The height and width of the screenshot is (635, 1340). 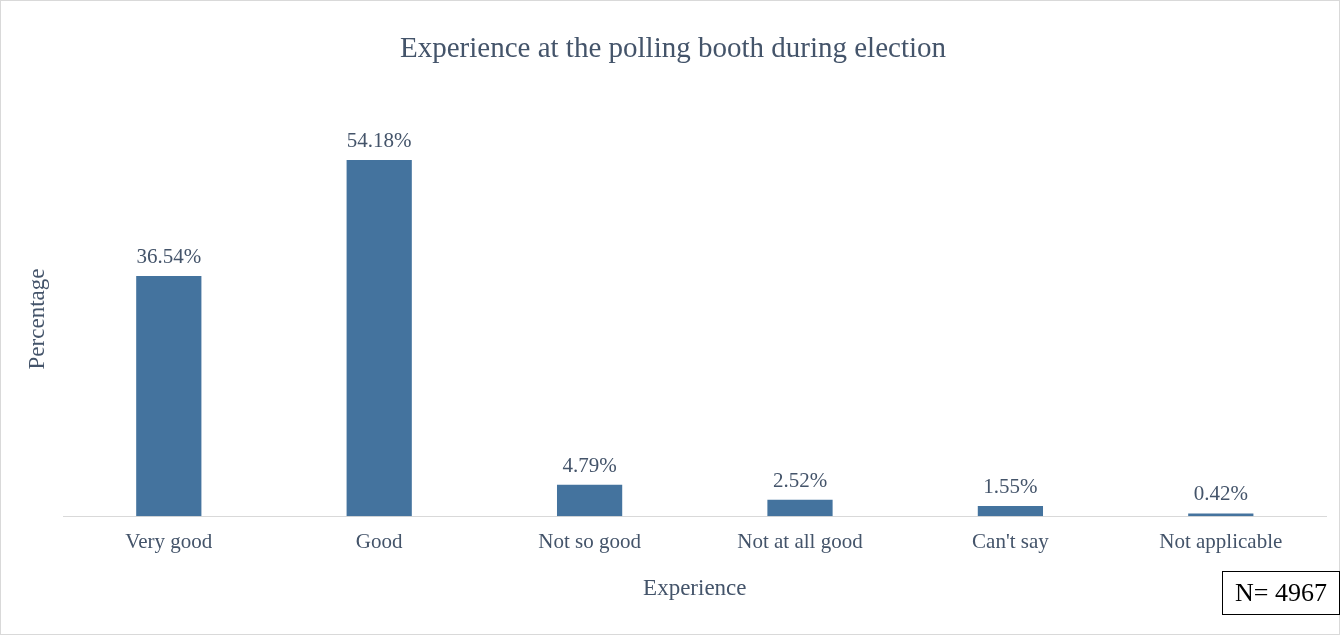 I want to click on text: N= 4967, so click(x=1281, y=593).